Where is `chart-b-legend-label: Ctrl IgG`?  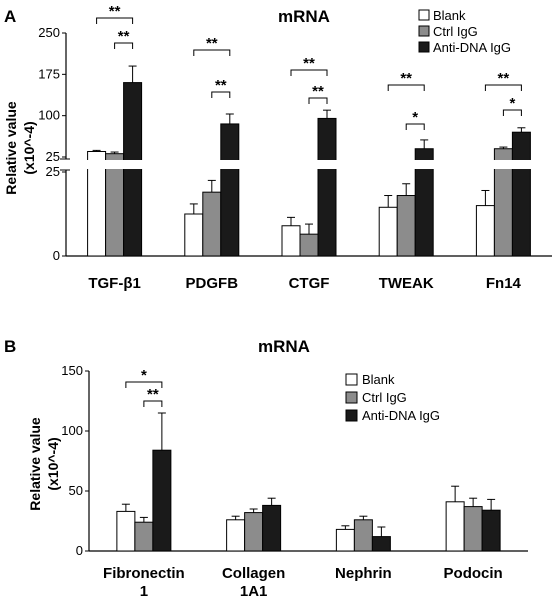
chart-b-legend-label: Ctrl IgG is located at coordinates (384, 397).